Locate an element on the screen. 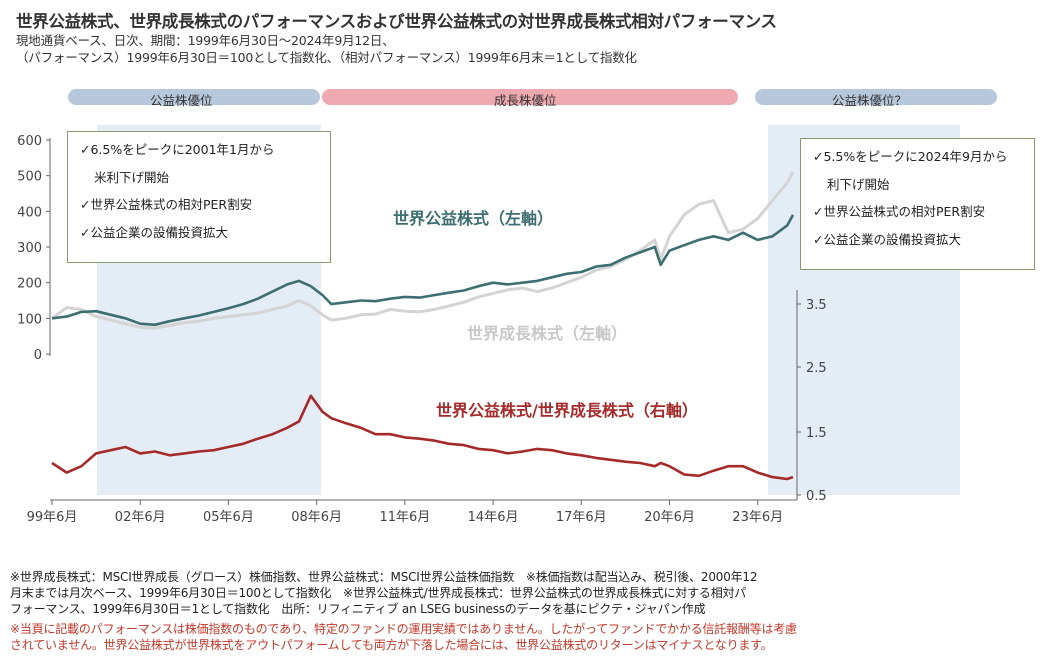 This screenshot has height=663, width=1043. note-right-line-3: ✓世界公益株式の相対PER割安 is located at coordinates (899, 211).